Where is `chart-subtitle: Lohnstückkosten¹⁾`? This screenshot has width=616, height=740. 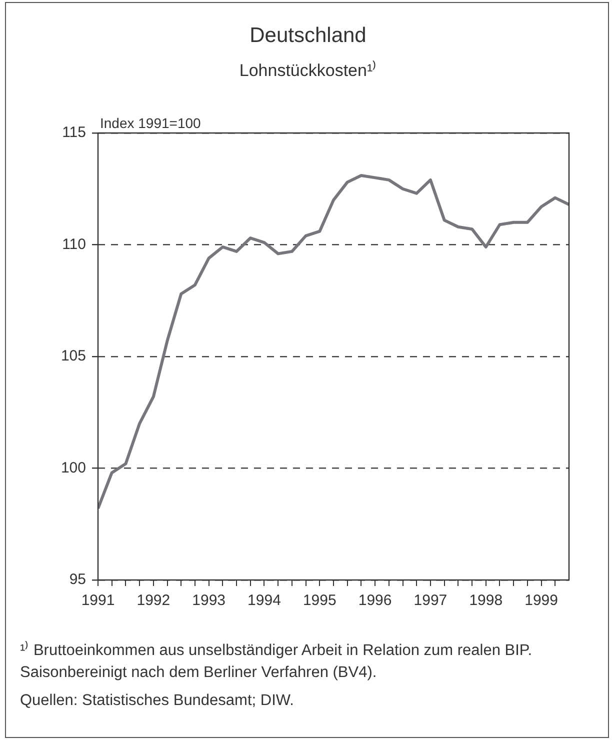
chart-subtitle: Lohnstückkosten¹⁾ is located at coordinates (308, 70).